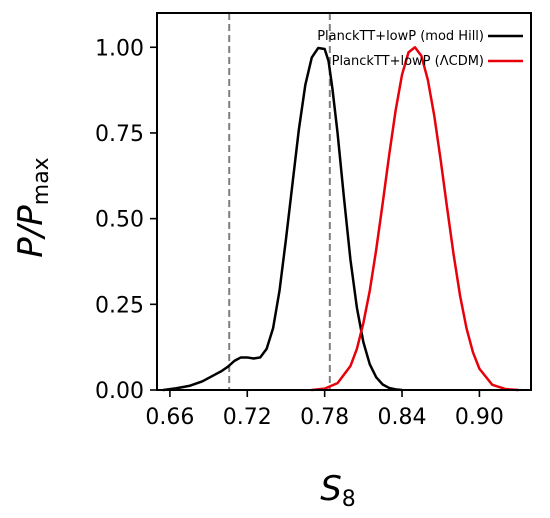 This screenshot has height=518, width=550. I want to click on legend-label-2: PlanckTT+lowP (ΛCDM), so click(408, 61).